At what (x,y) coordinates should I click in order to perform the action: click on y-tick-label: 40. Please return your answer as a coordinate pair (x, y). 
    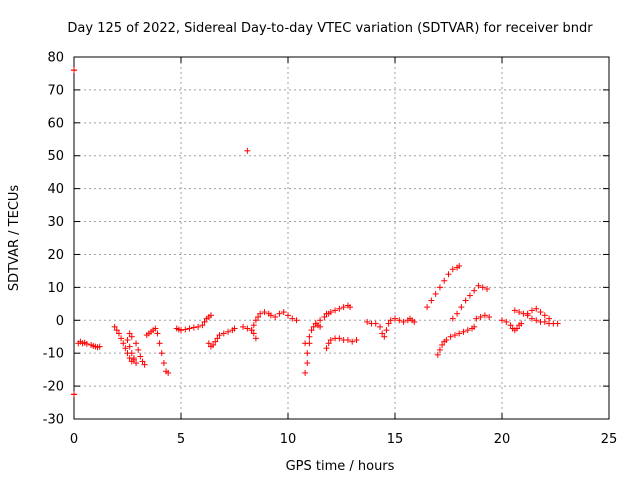
    Looking at the image, I should click on (55, 189).